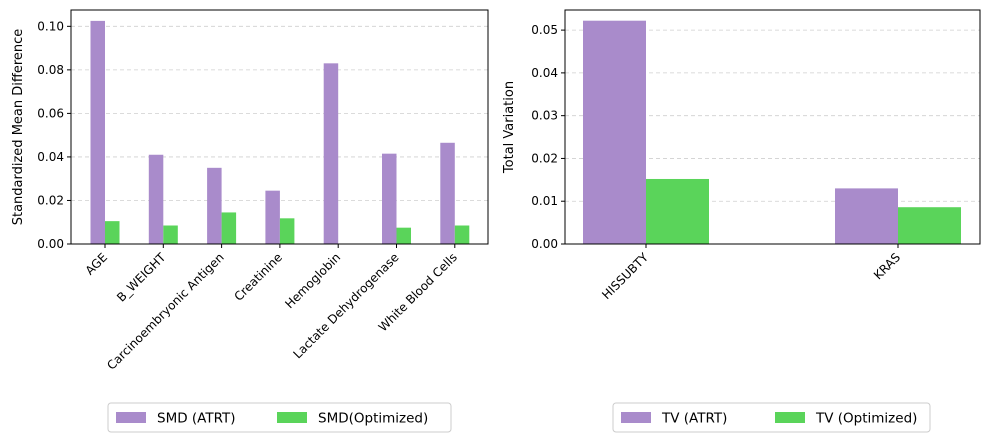  Describe the element at coordinates (312, 280) in the screenshot. I see `x-tick-label-hemoglobin: Hemoglobin` at that location.